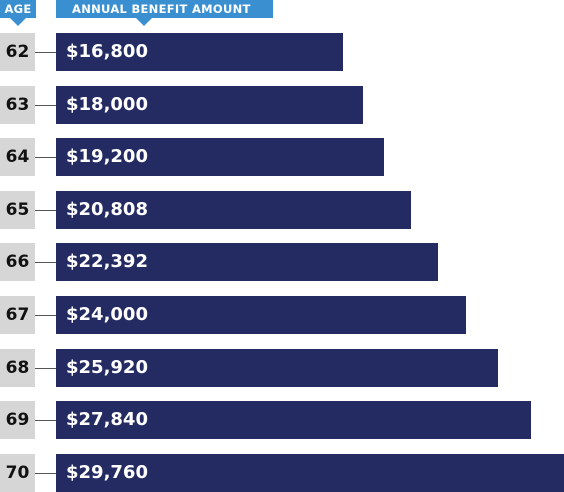  I want to click on age-label: 67, so click(17, 315).